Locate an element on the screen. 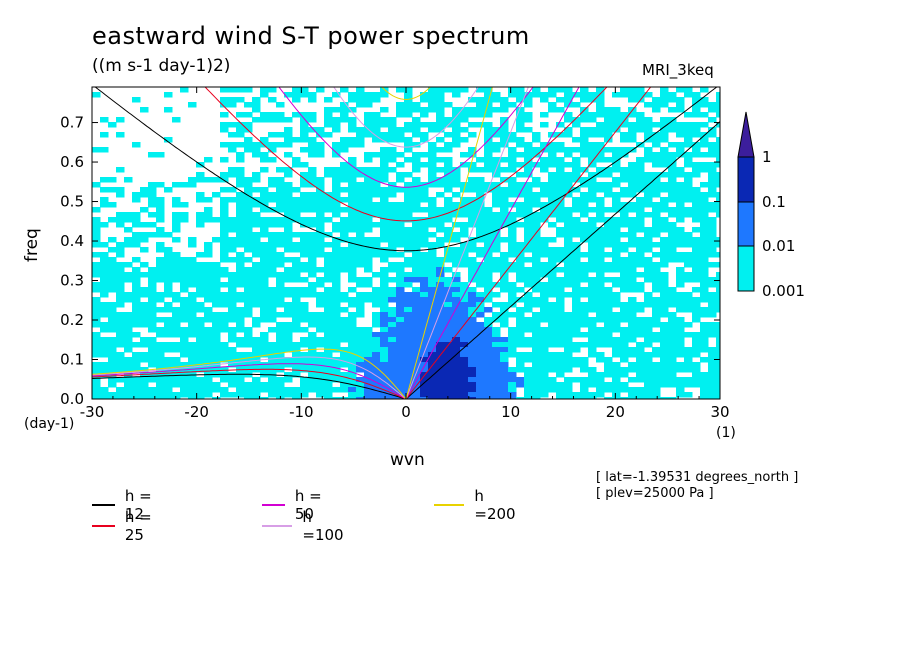 This screenshot has height=654, width=904. colorbar-label: 0.001 is located at coordinates (783, 291).